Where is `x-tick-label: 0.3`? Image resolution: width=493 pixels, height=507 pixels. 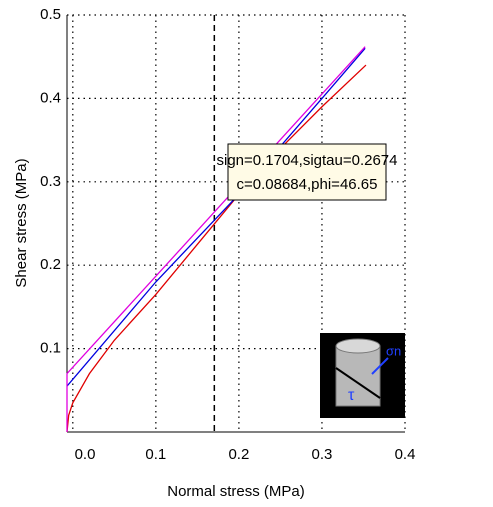 x-tick-label: 0.3 is located at coordinates (322, 454).